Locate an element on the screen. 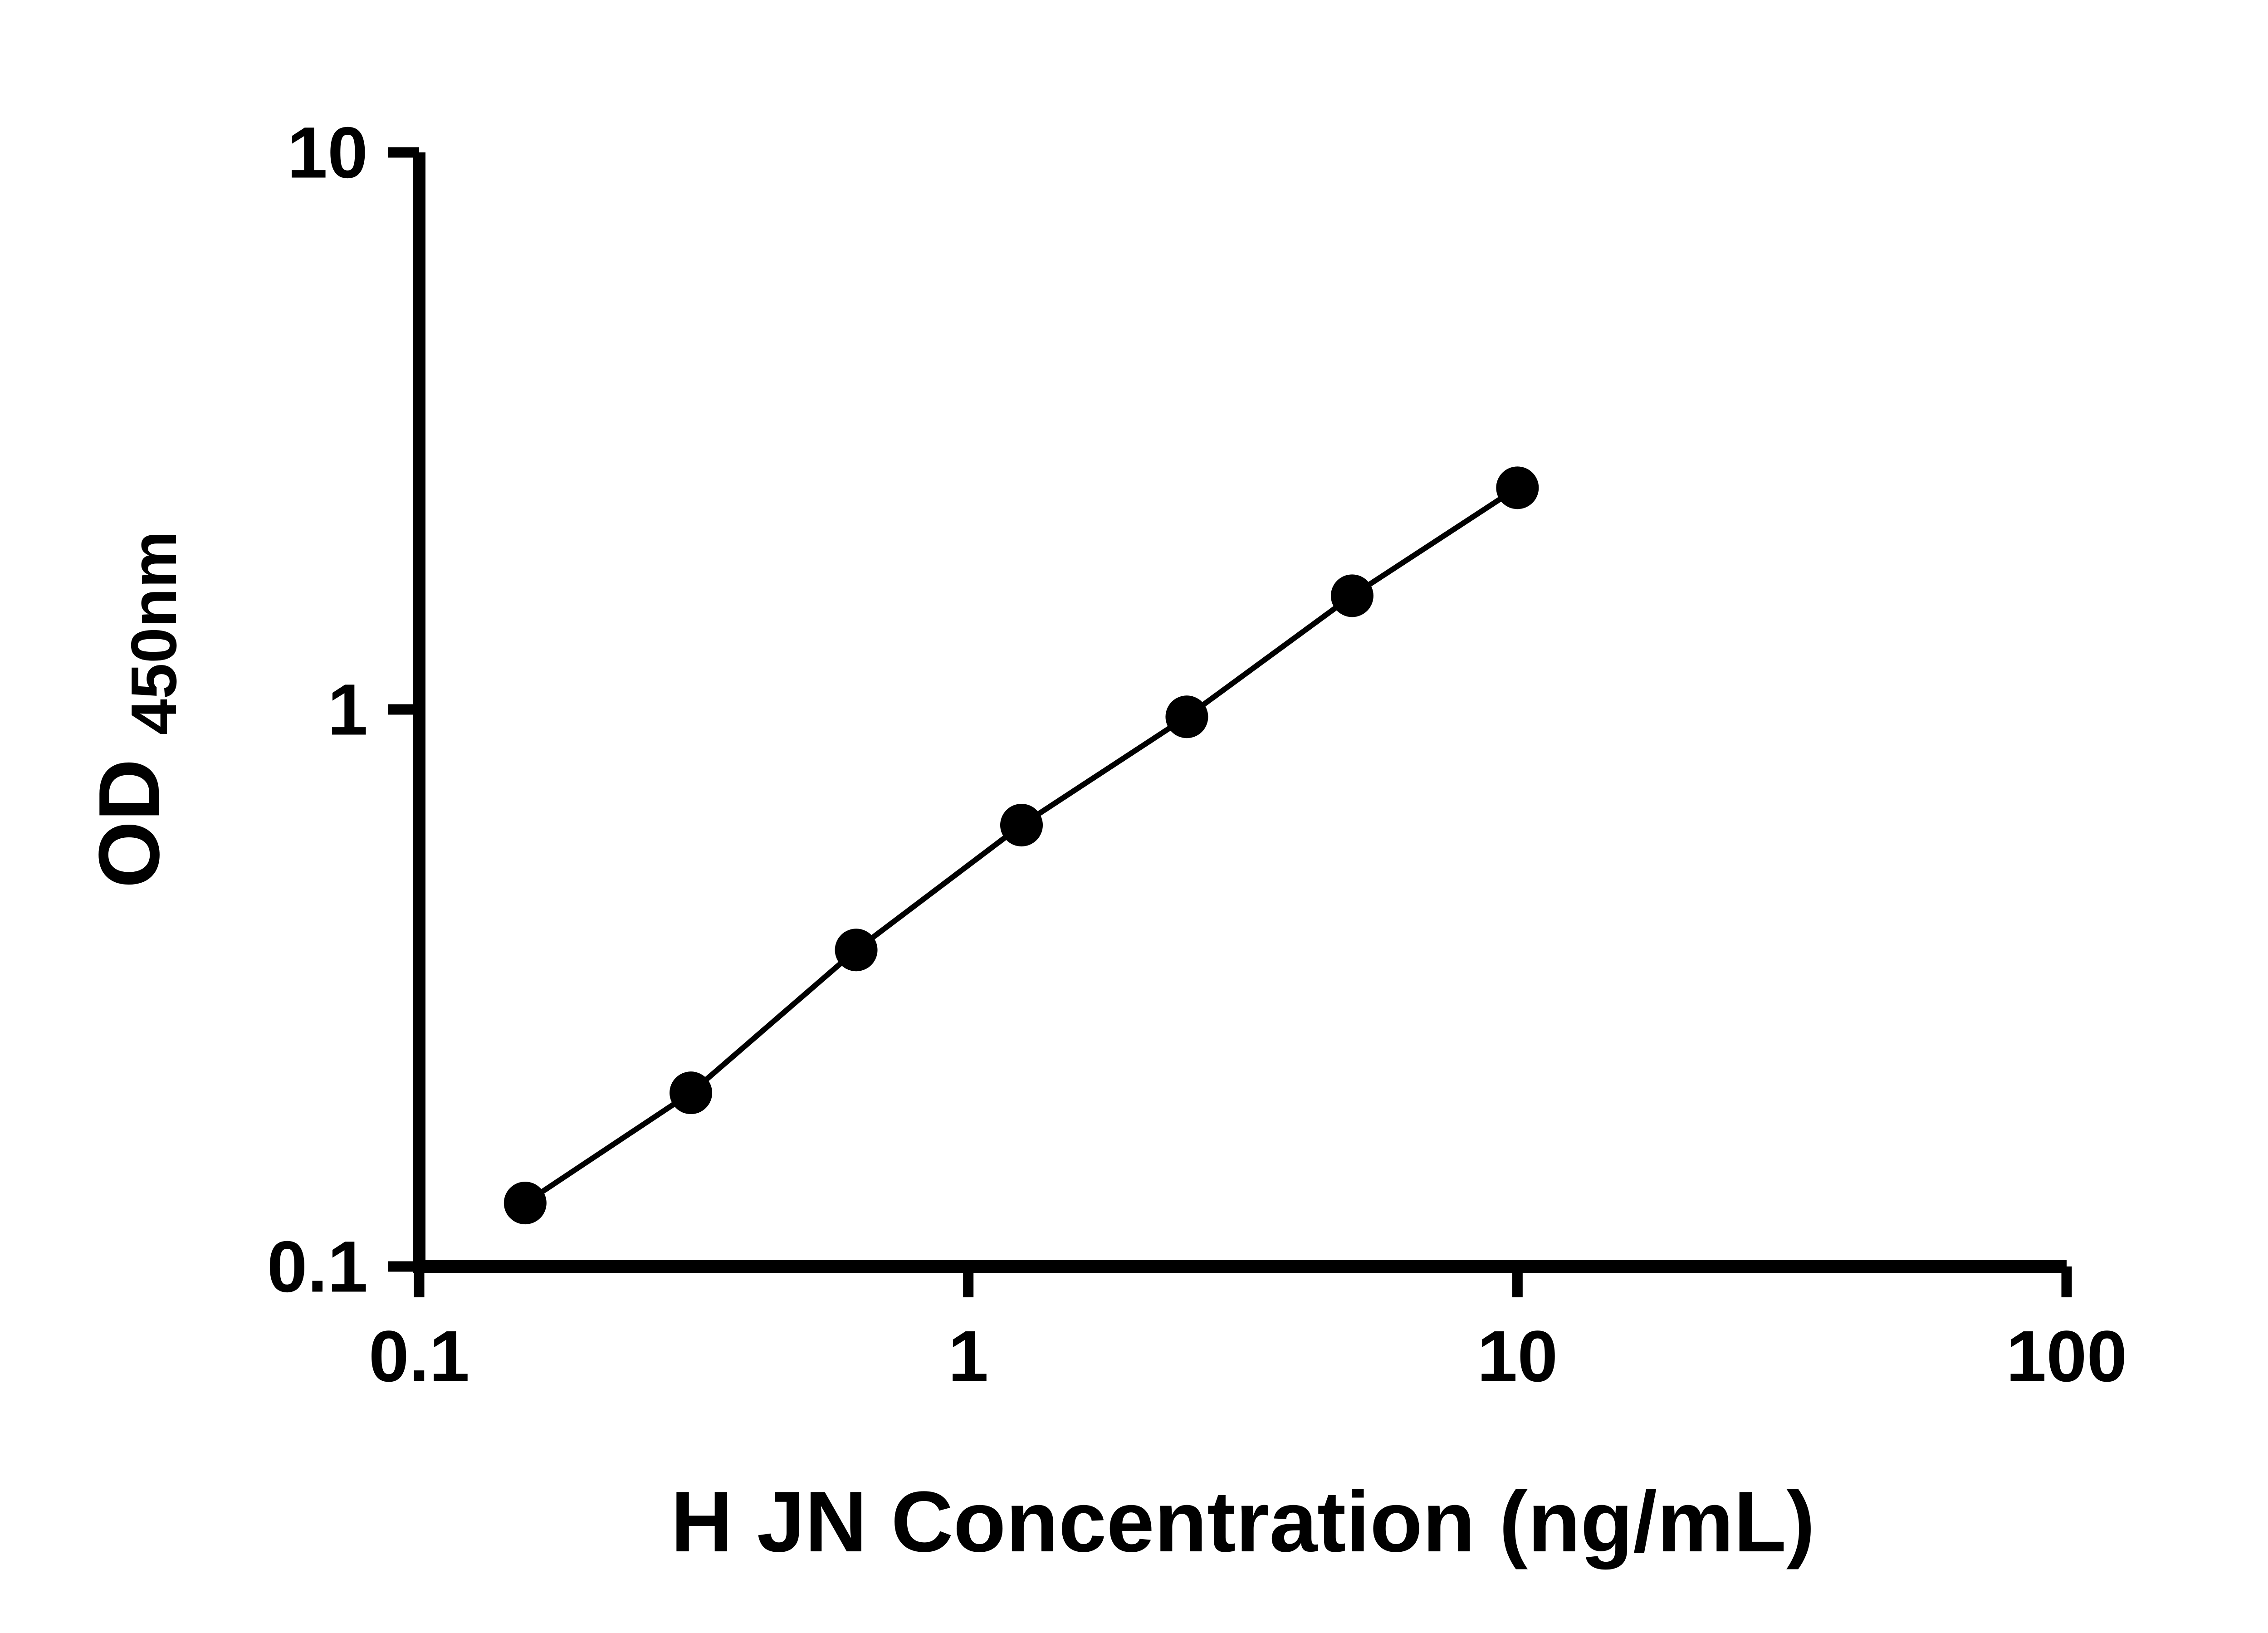 This screenshot has height=1633, width=2268. x-tick-label: 10 is located at coordinates (1518, 1356).